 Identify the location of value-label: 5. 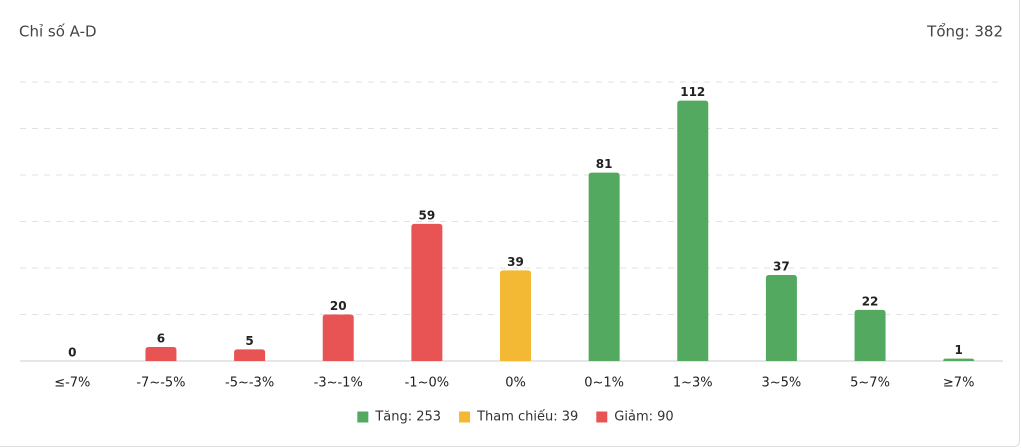
(249, 341).